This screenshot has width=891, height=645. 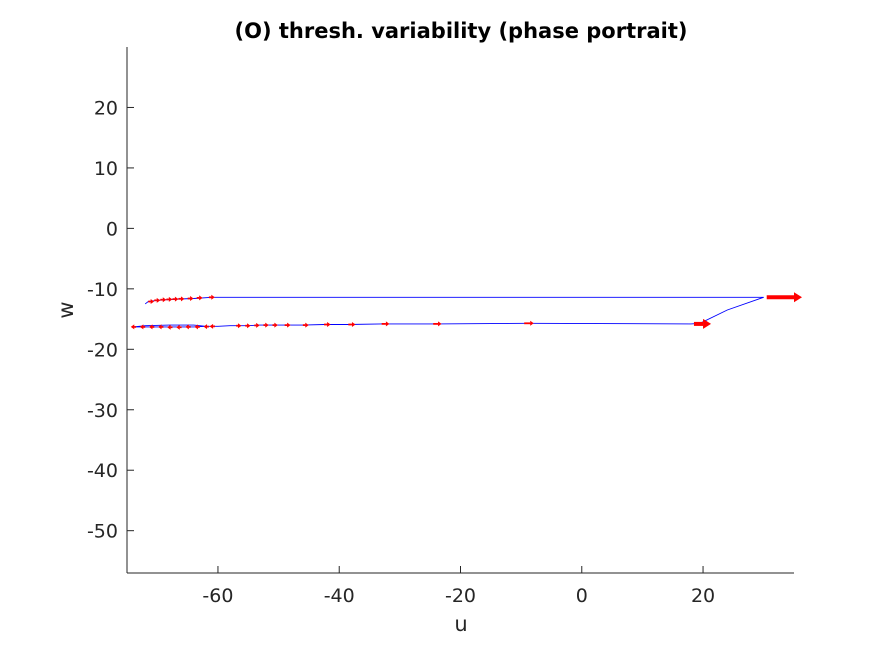 What do you see at coordinates (703, 596) in the screenshot?
I see `x-tick-label: 20` at bounding box center [703, 596].